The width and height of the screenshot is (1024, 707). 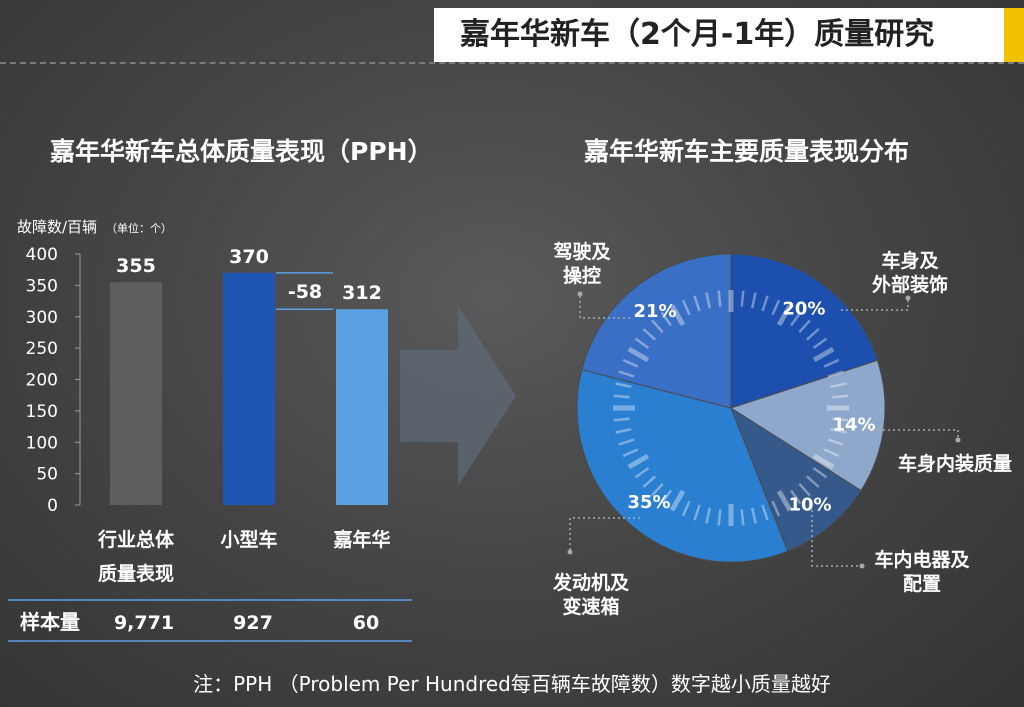 I want to click on pie-category-label: 变速箱, so click(x=590, y=606).